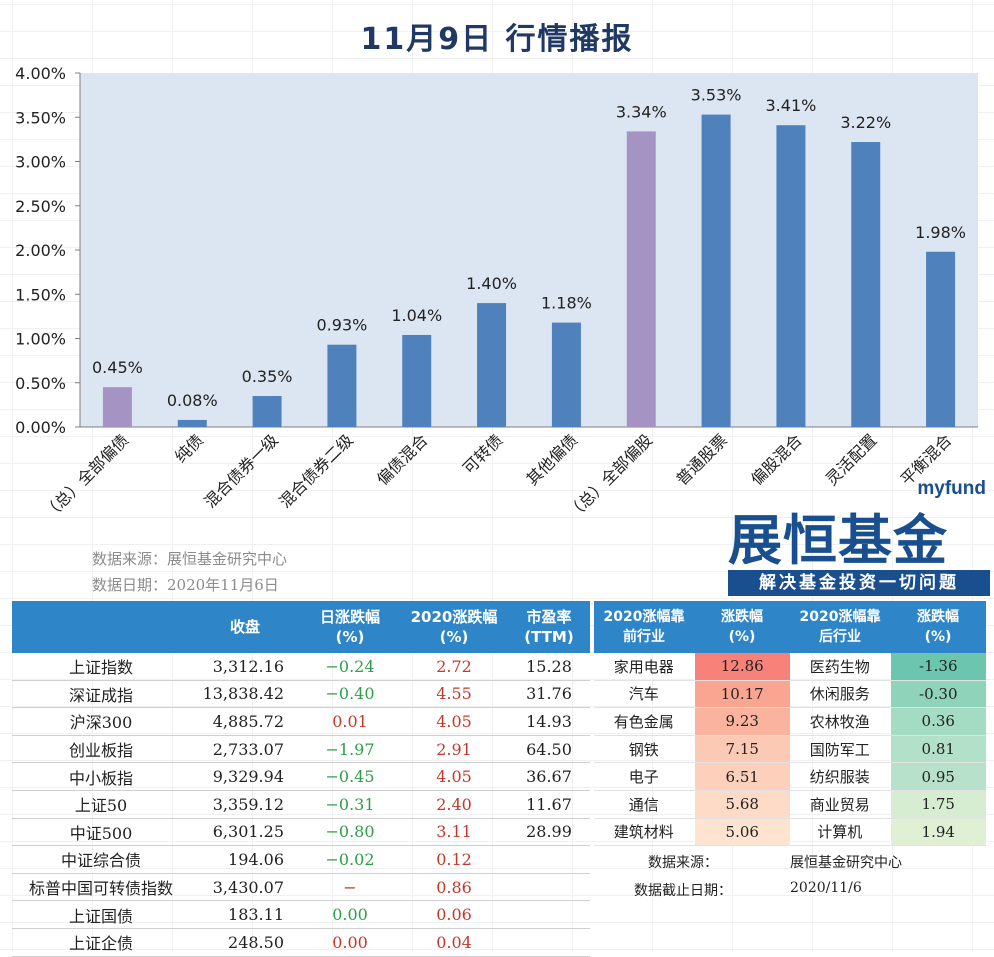  What do you see at coordinates (101, 694) in the screenshot?
I see `index-name: 深证成指` at bounding box center [101, 694].